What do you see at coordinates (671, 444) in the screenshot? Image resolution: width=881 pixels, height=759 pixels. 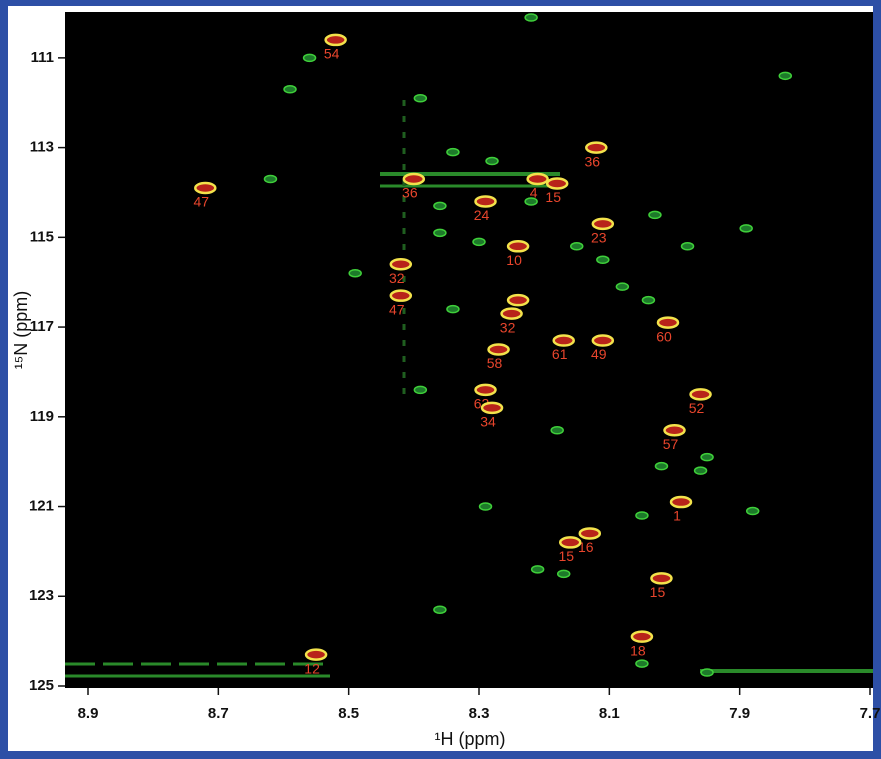 I see `peak-label: 57` at bounding box center [671, 444].